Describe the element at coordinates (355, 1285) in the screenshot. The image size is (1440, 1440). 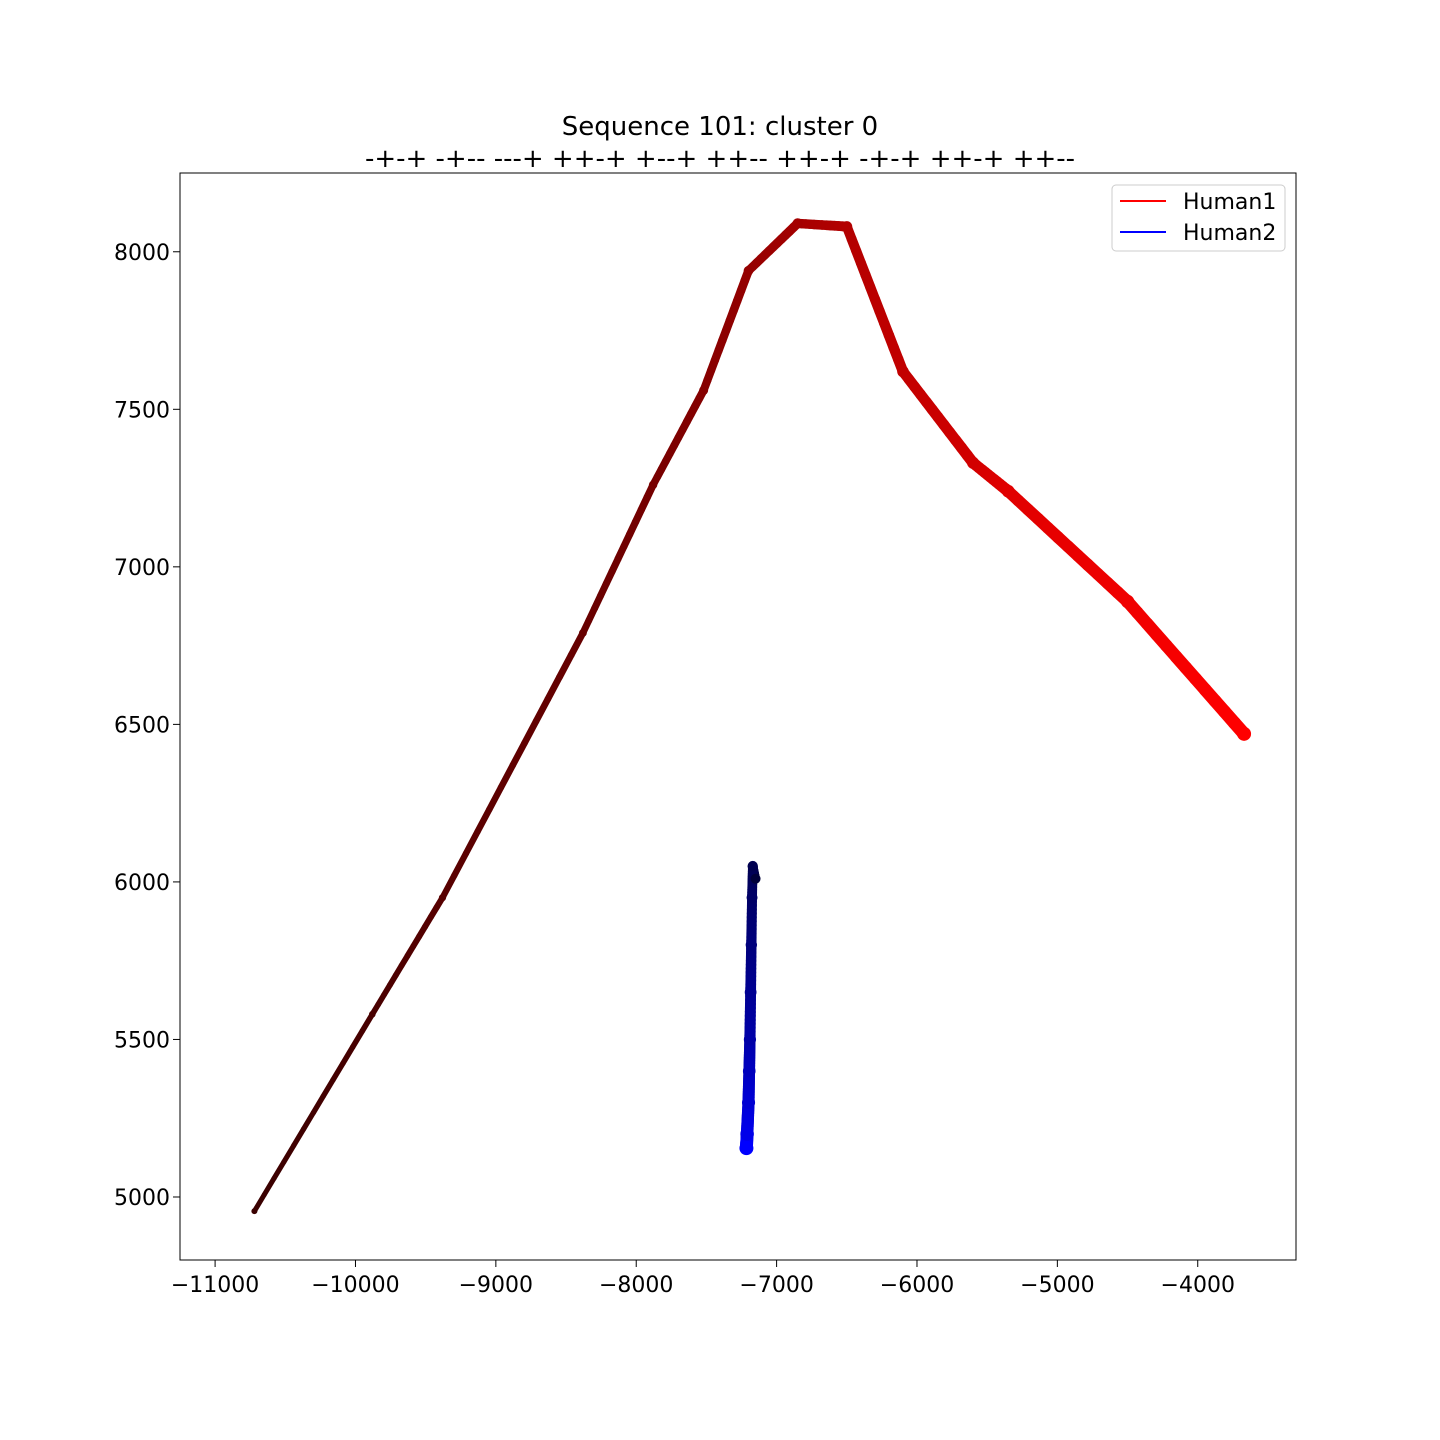
I see `x-tick-label: −10000` at that location.